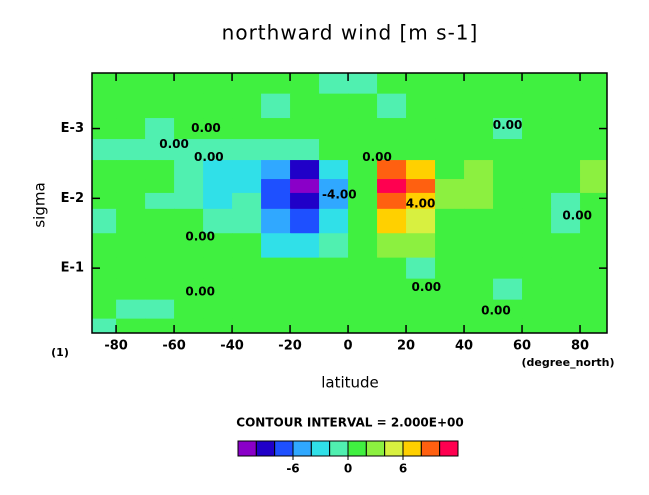 The image size is (649, 495). Describe the element at coordinates (72, 128) in the screenshot. I see `y-tick-label: E-3` at that location.